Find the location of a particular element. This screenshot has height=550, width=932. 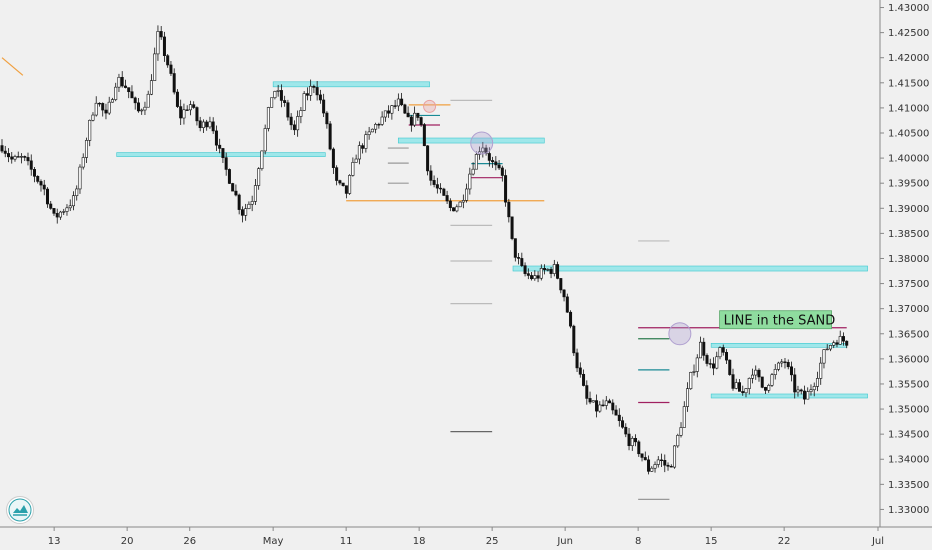

time-tick-label: Jul is located at coordinates (877, 541).